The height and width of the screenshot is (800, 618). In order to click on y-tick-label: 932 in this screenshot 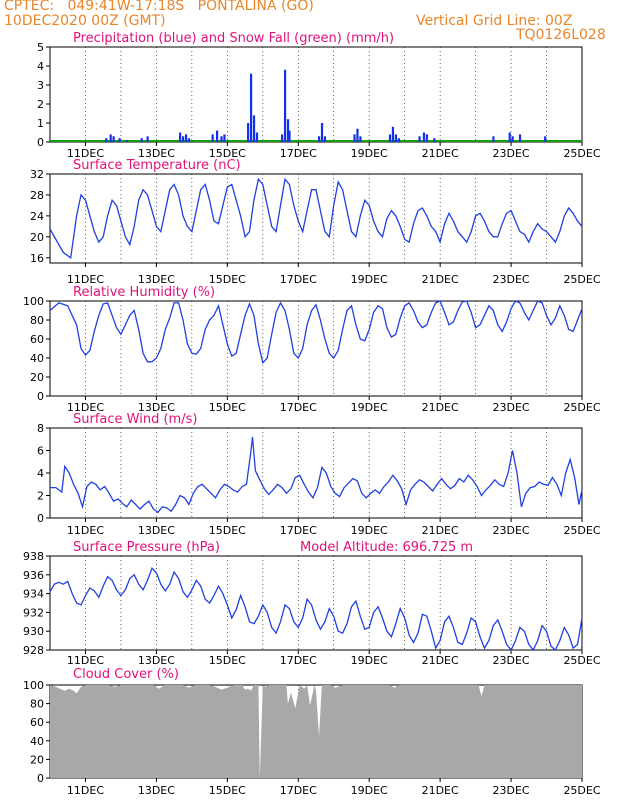, I will do `click(33, 612)`.